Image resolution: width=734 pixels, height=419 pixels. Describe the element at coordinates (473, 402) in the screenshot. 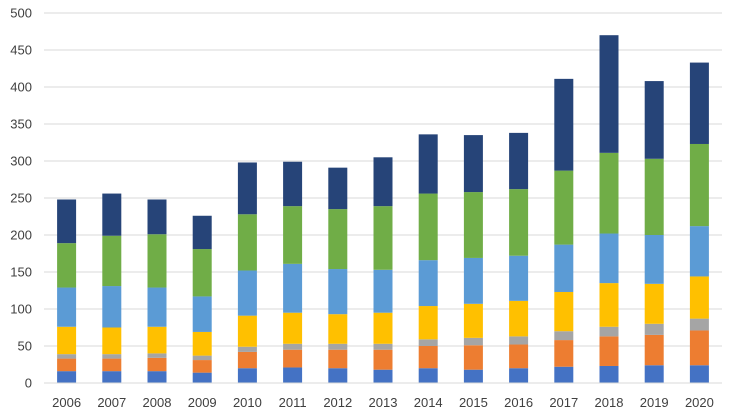

I see `x-tick-label: 2015` at that location.